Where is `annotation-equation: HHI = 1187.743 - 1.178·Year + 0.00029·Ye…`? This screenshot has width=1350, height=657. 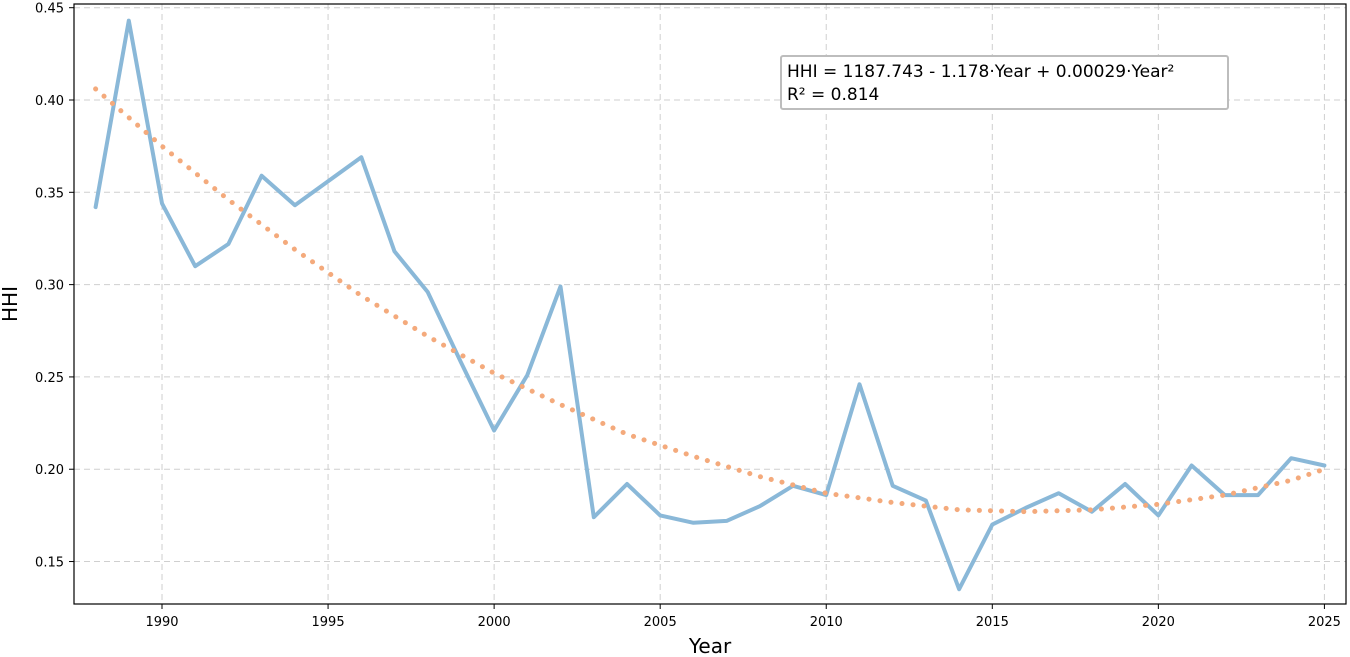
annotation-equation: HHI = 1187.743 - 1.178·Year + 0.00029·Ye… is located at coordinates (980, 72).